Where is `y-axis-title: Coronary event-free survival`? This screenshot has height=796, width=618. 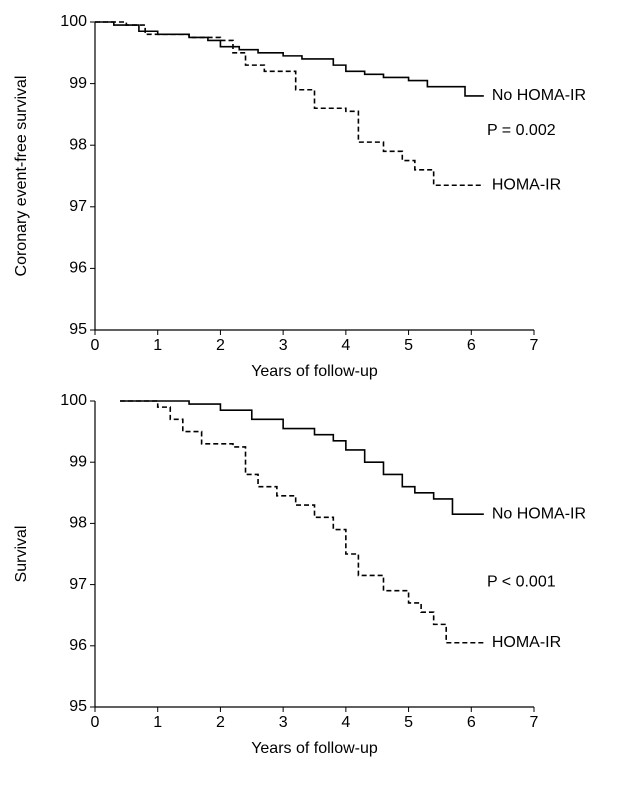 y-axis-title: Coronary event-free survival is located at coordinates (21, 176).